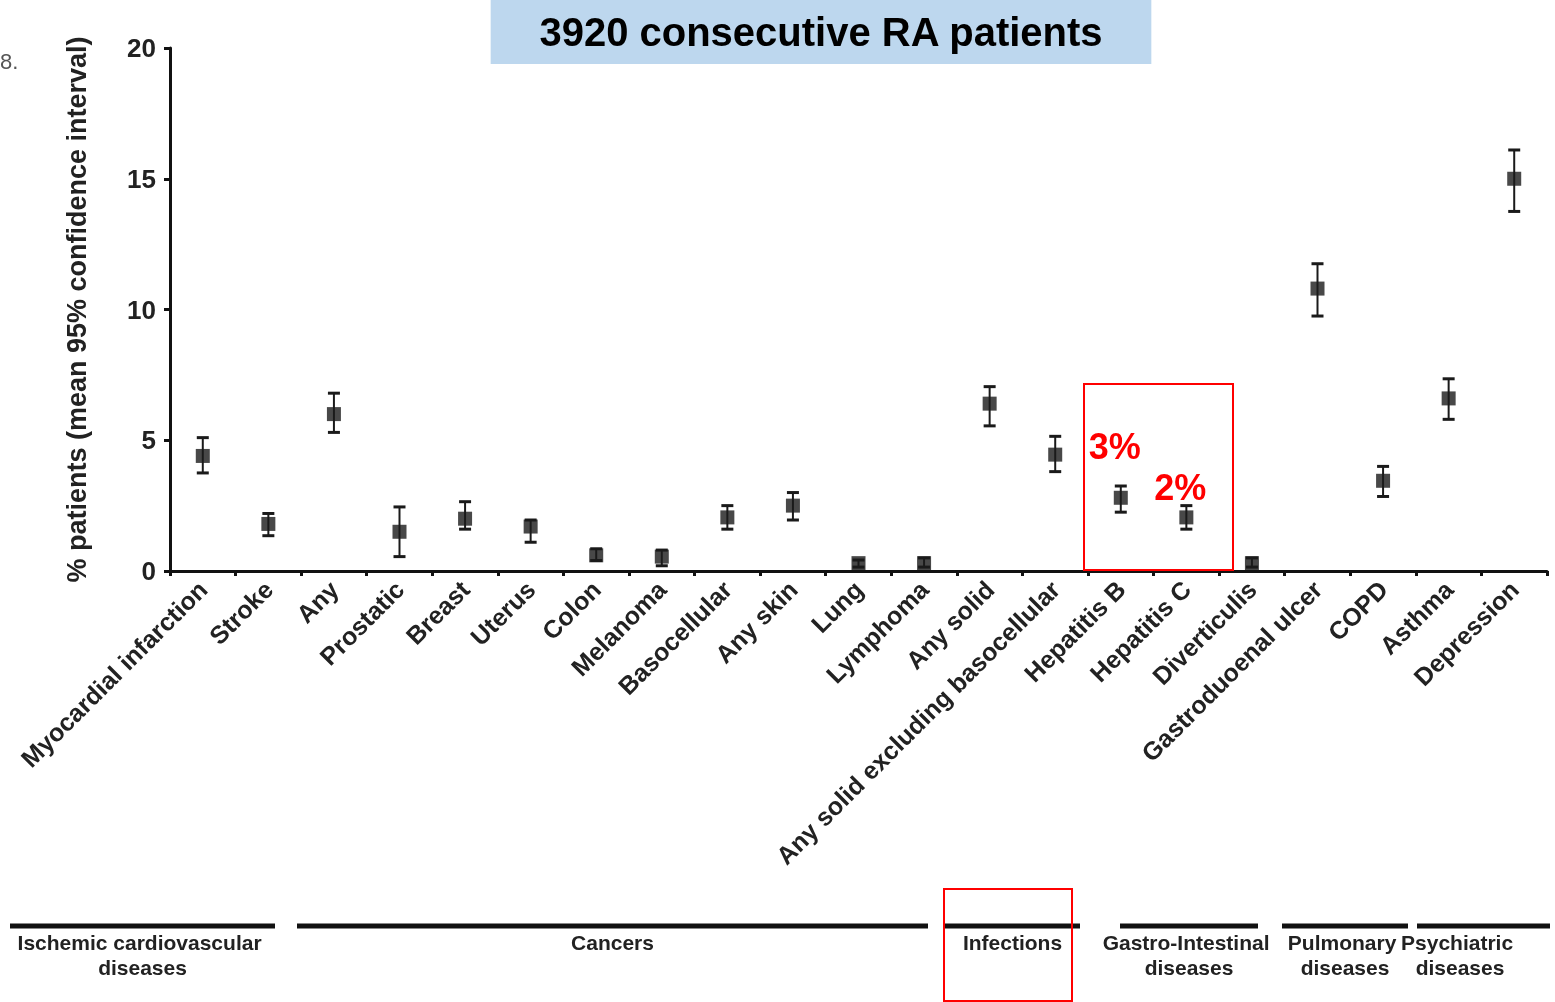  What do you see at coordinates (141, 178) in the screenshot?
I see `y-tick-label: 15` at bounding box center [141, 178].